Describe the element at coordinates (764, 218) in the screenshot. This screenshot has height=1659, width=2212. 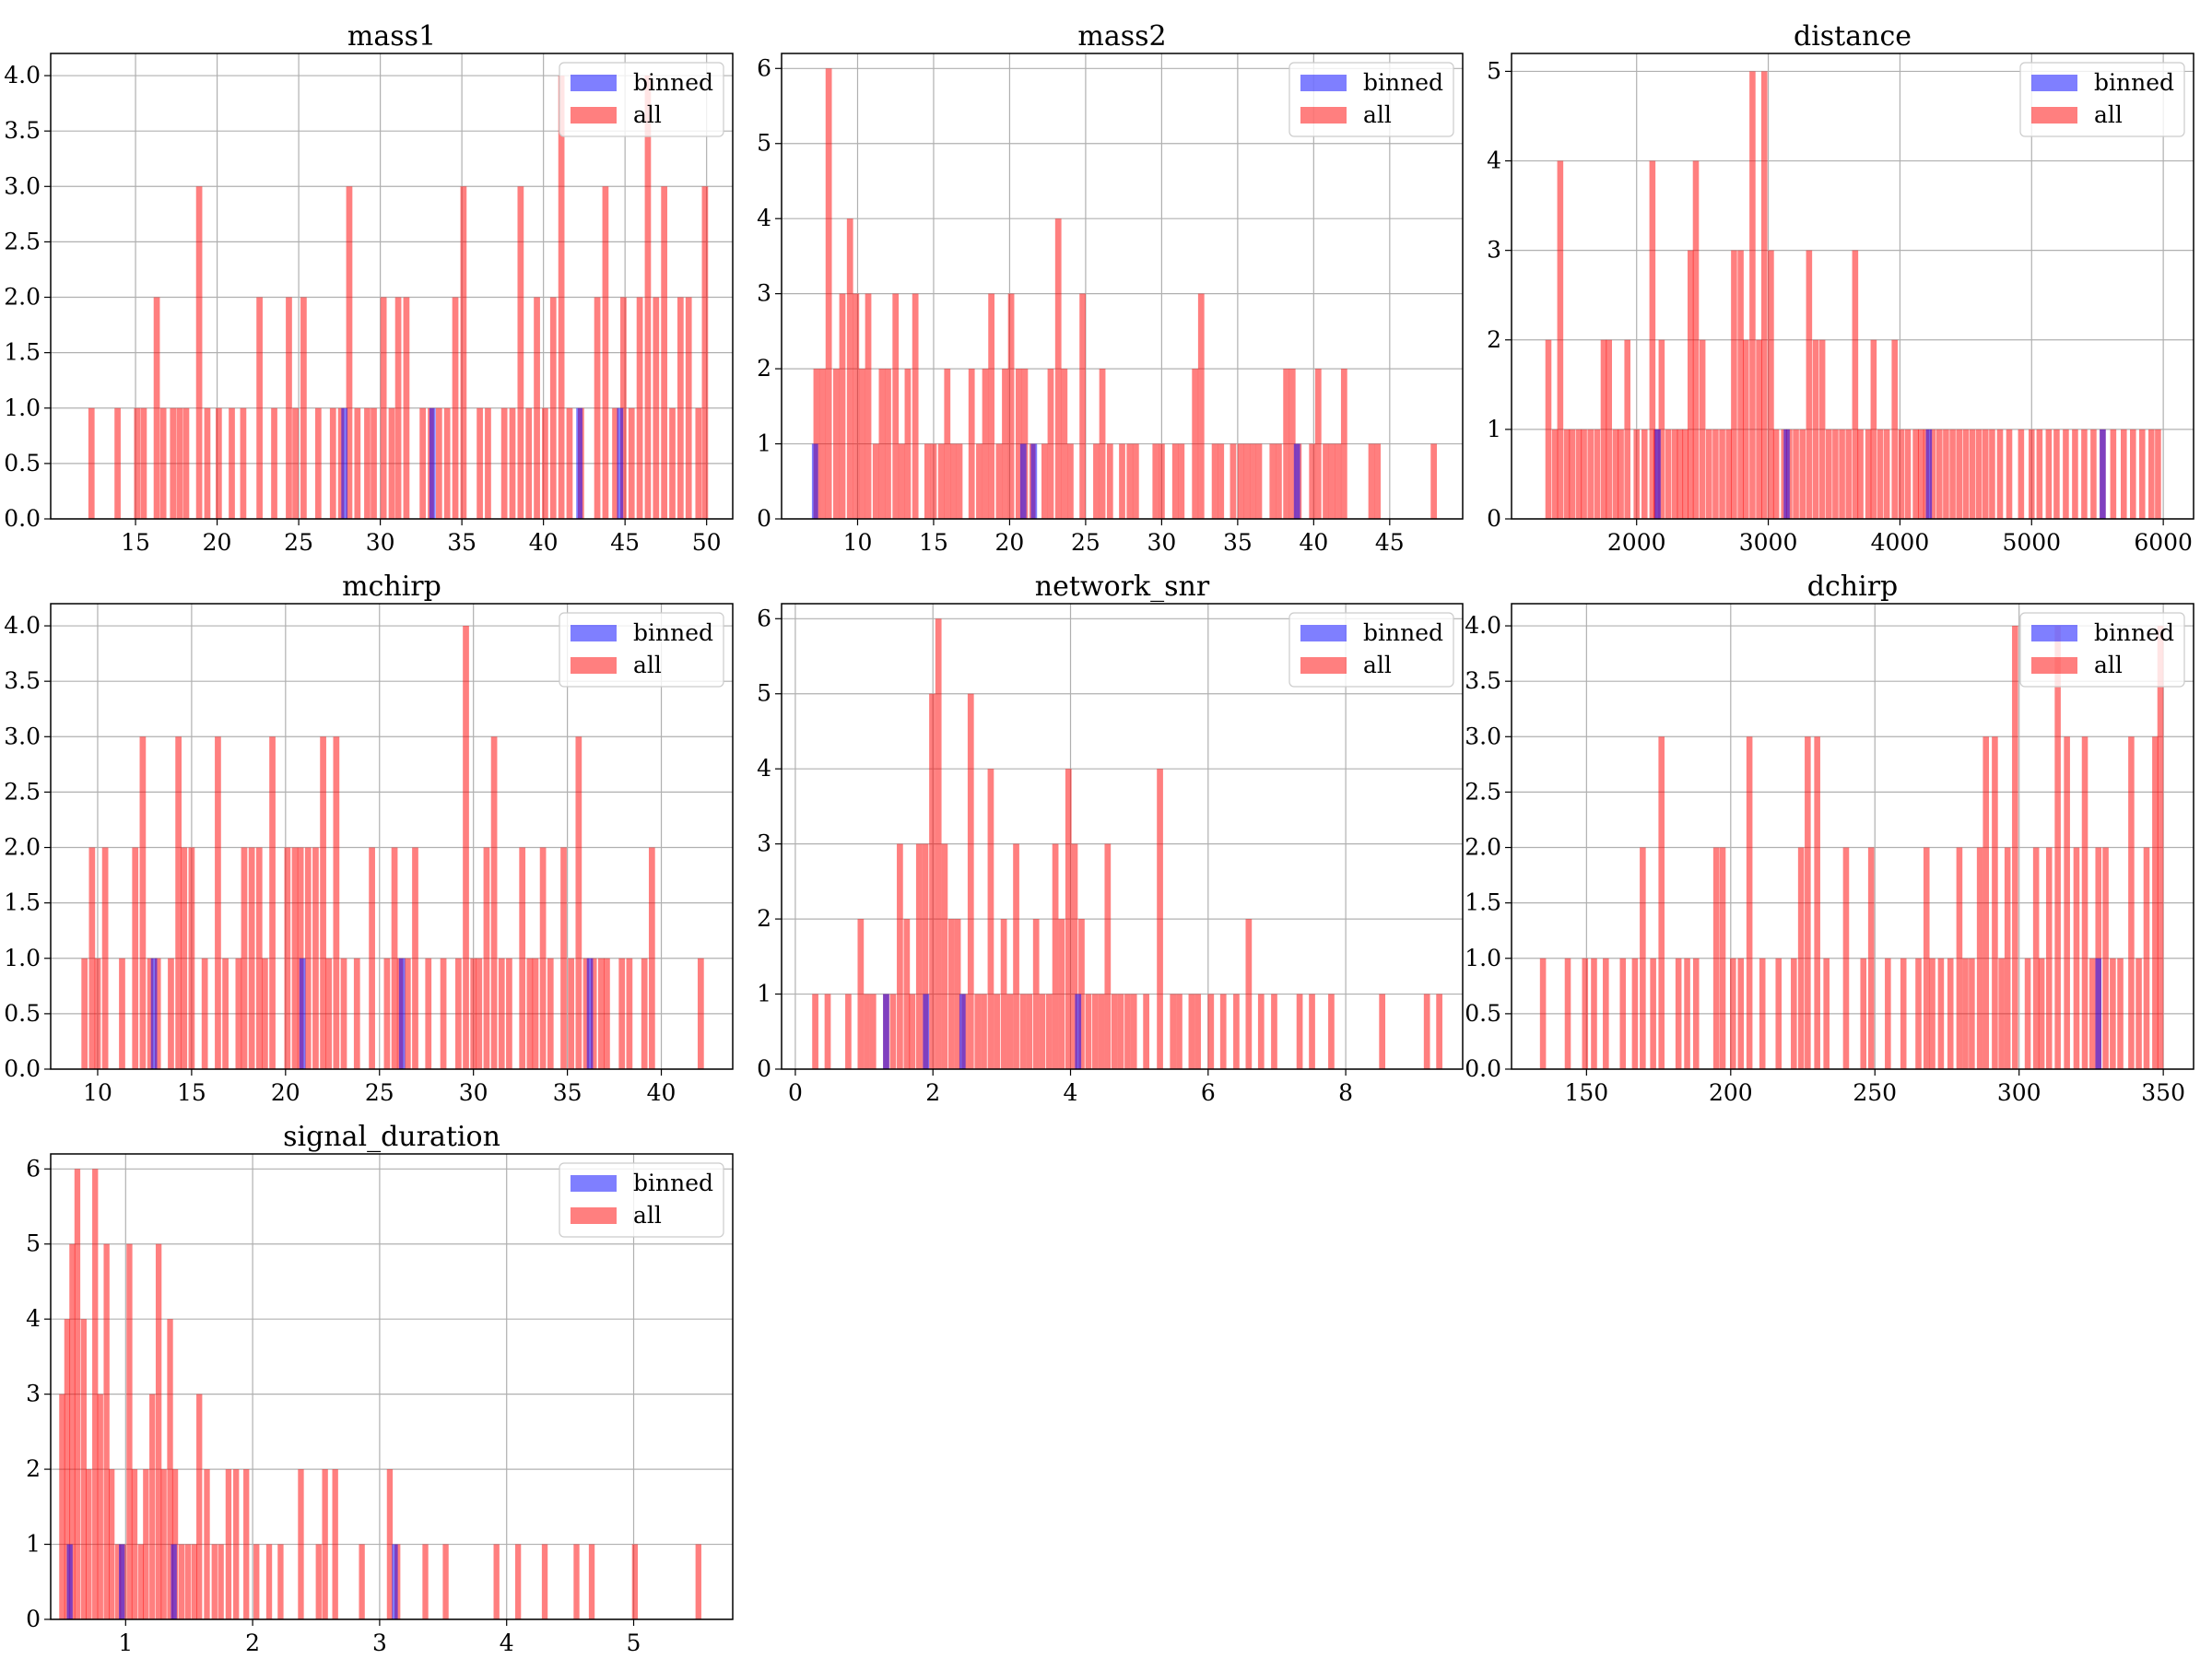
I see `y-tick-label: 4` at that location.